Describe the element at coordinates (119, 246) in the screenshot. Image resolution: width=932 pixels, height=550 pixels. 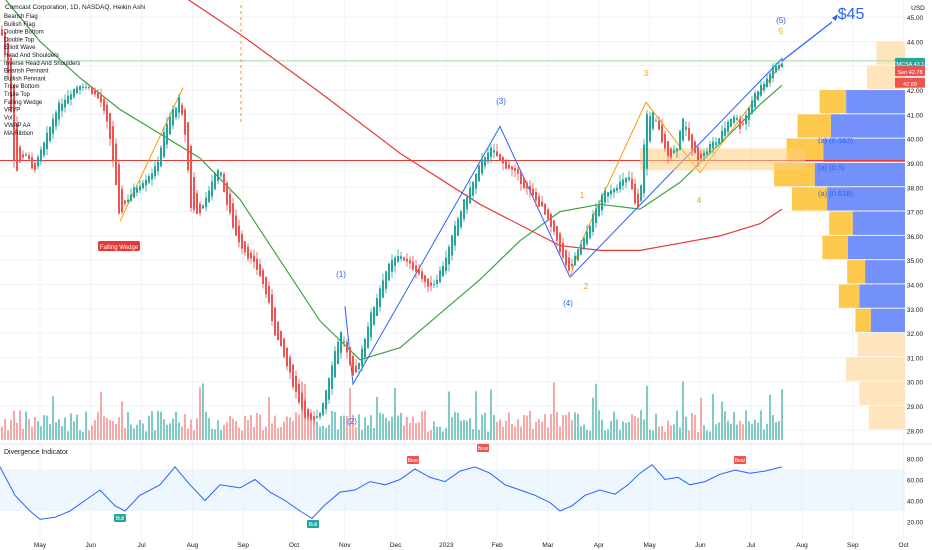
I see `pattern-badge` at that location.